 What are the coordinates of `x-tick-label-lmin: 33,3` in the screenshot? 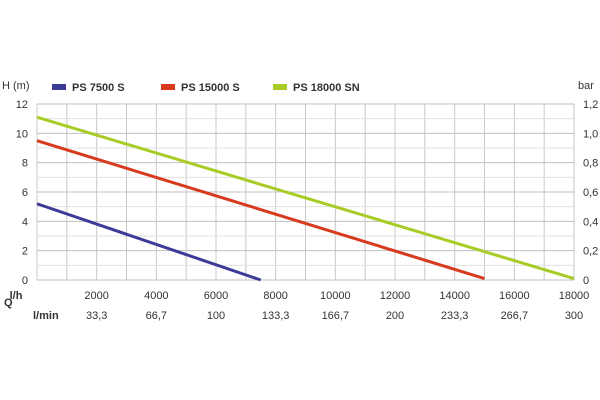 It's located at (96, 316).